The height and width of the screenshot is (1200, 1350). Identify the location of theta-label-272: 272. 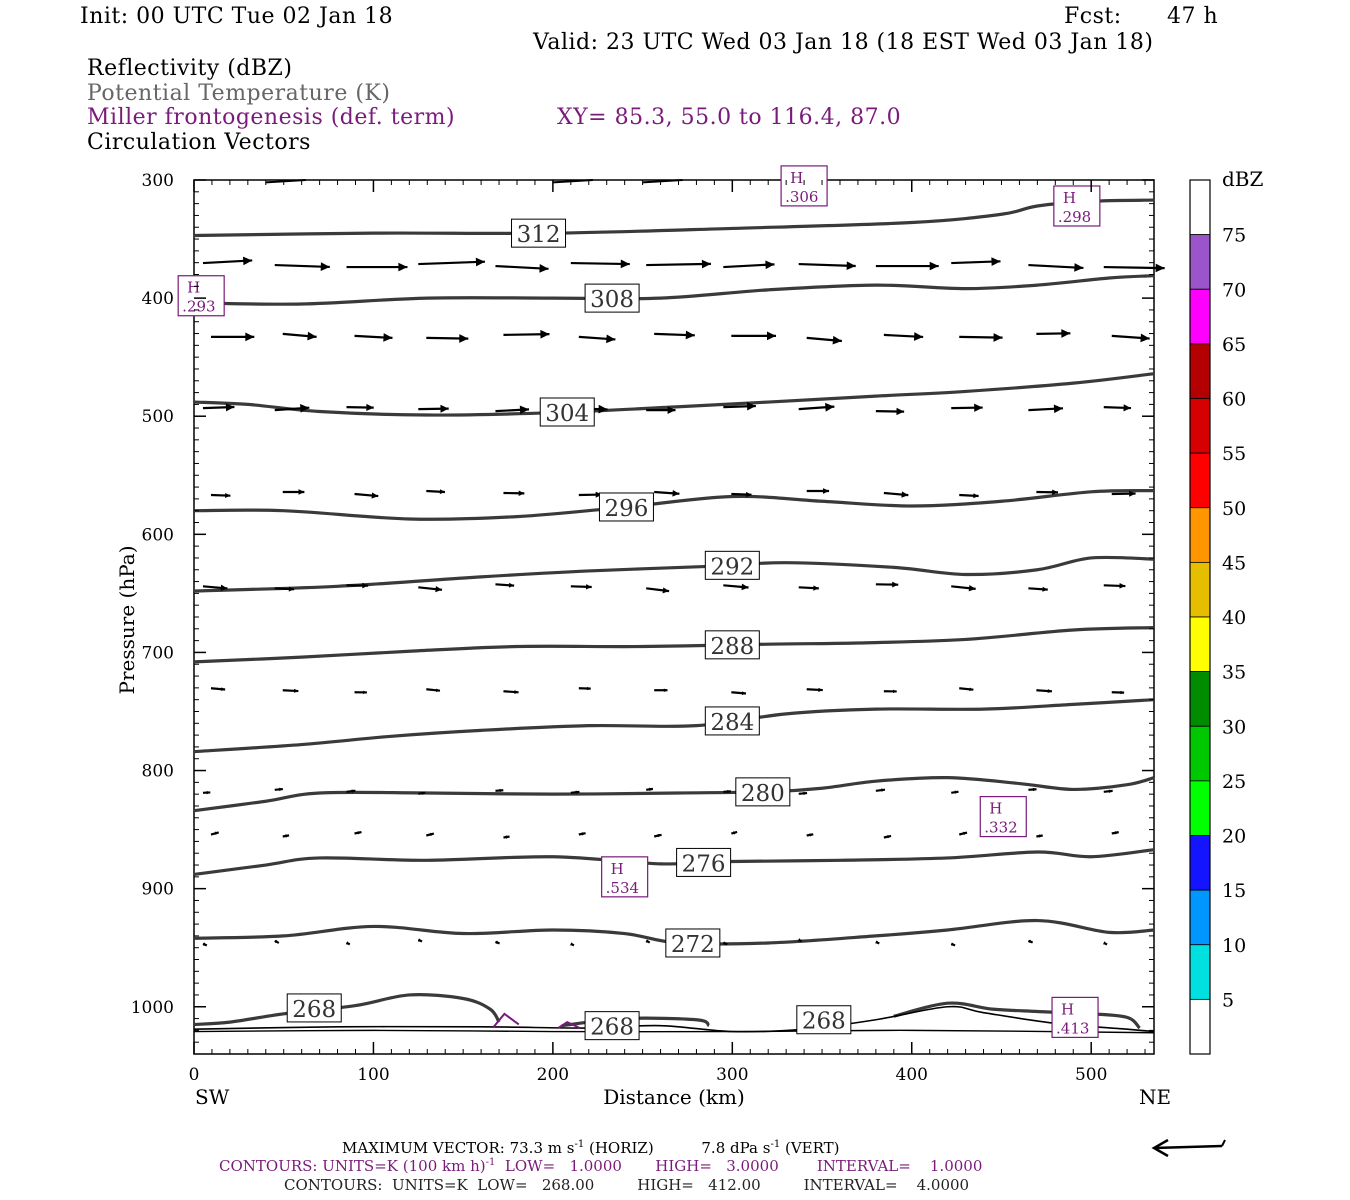
(693, 945).